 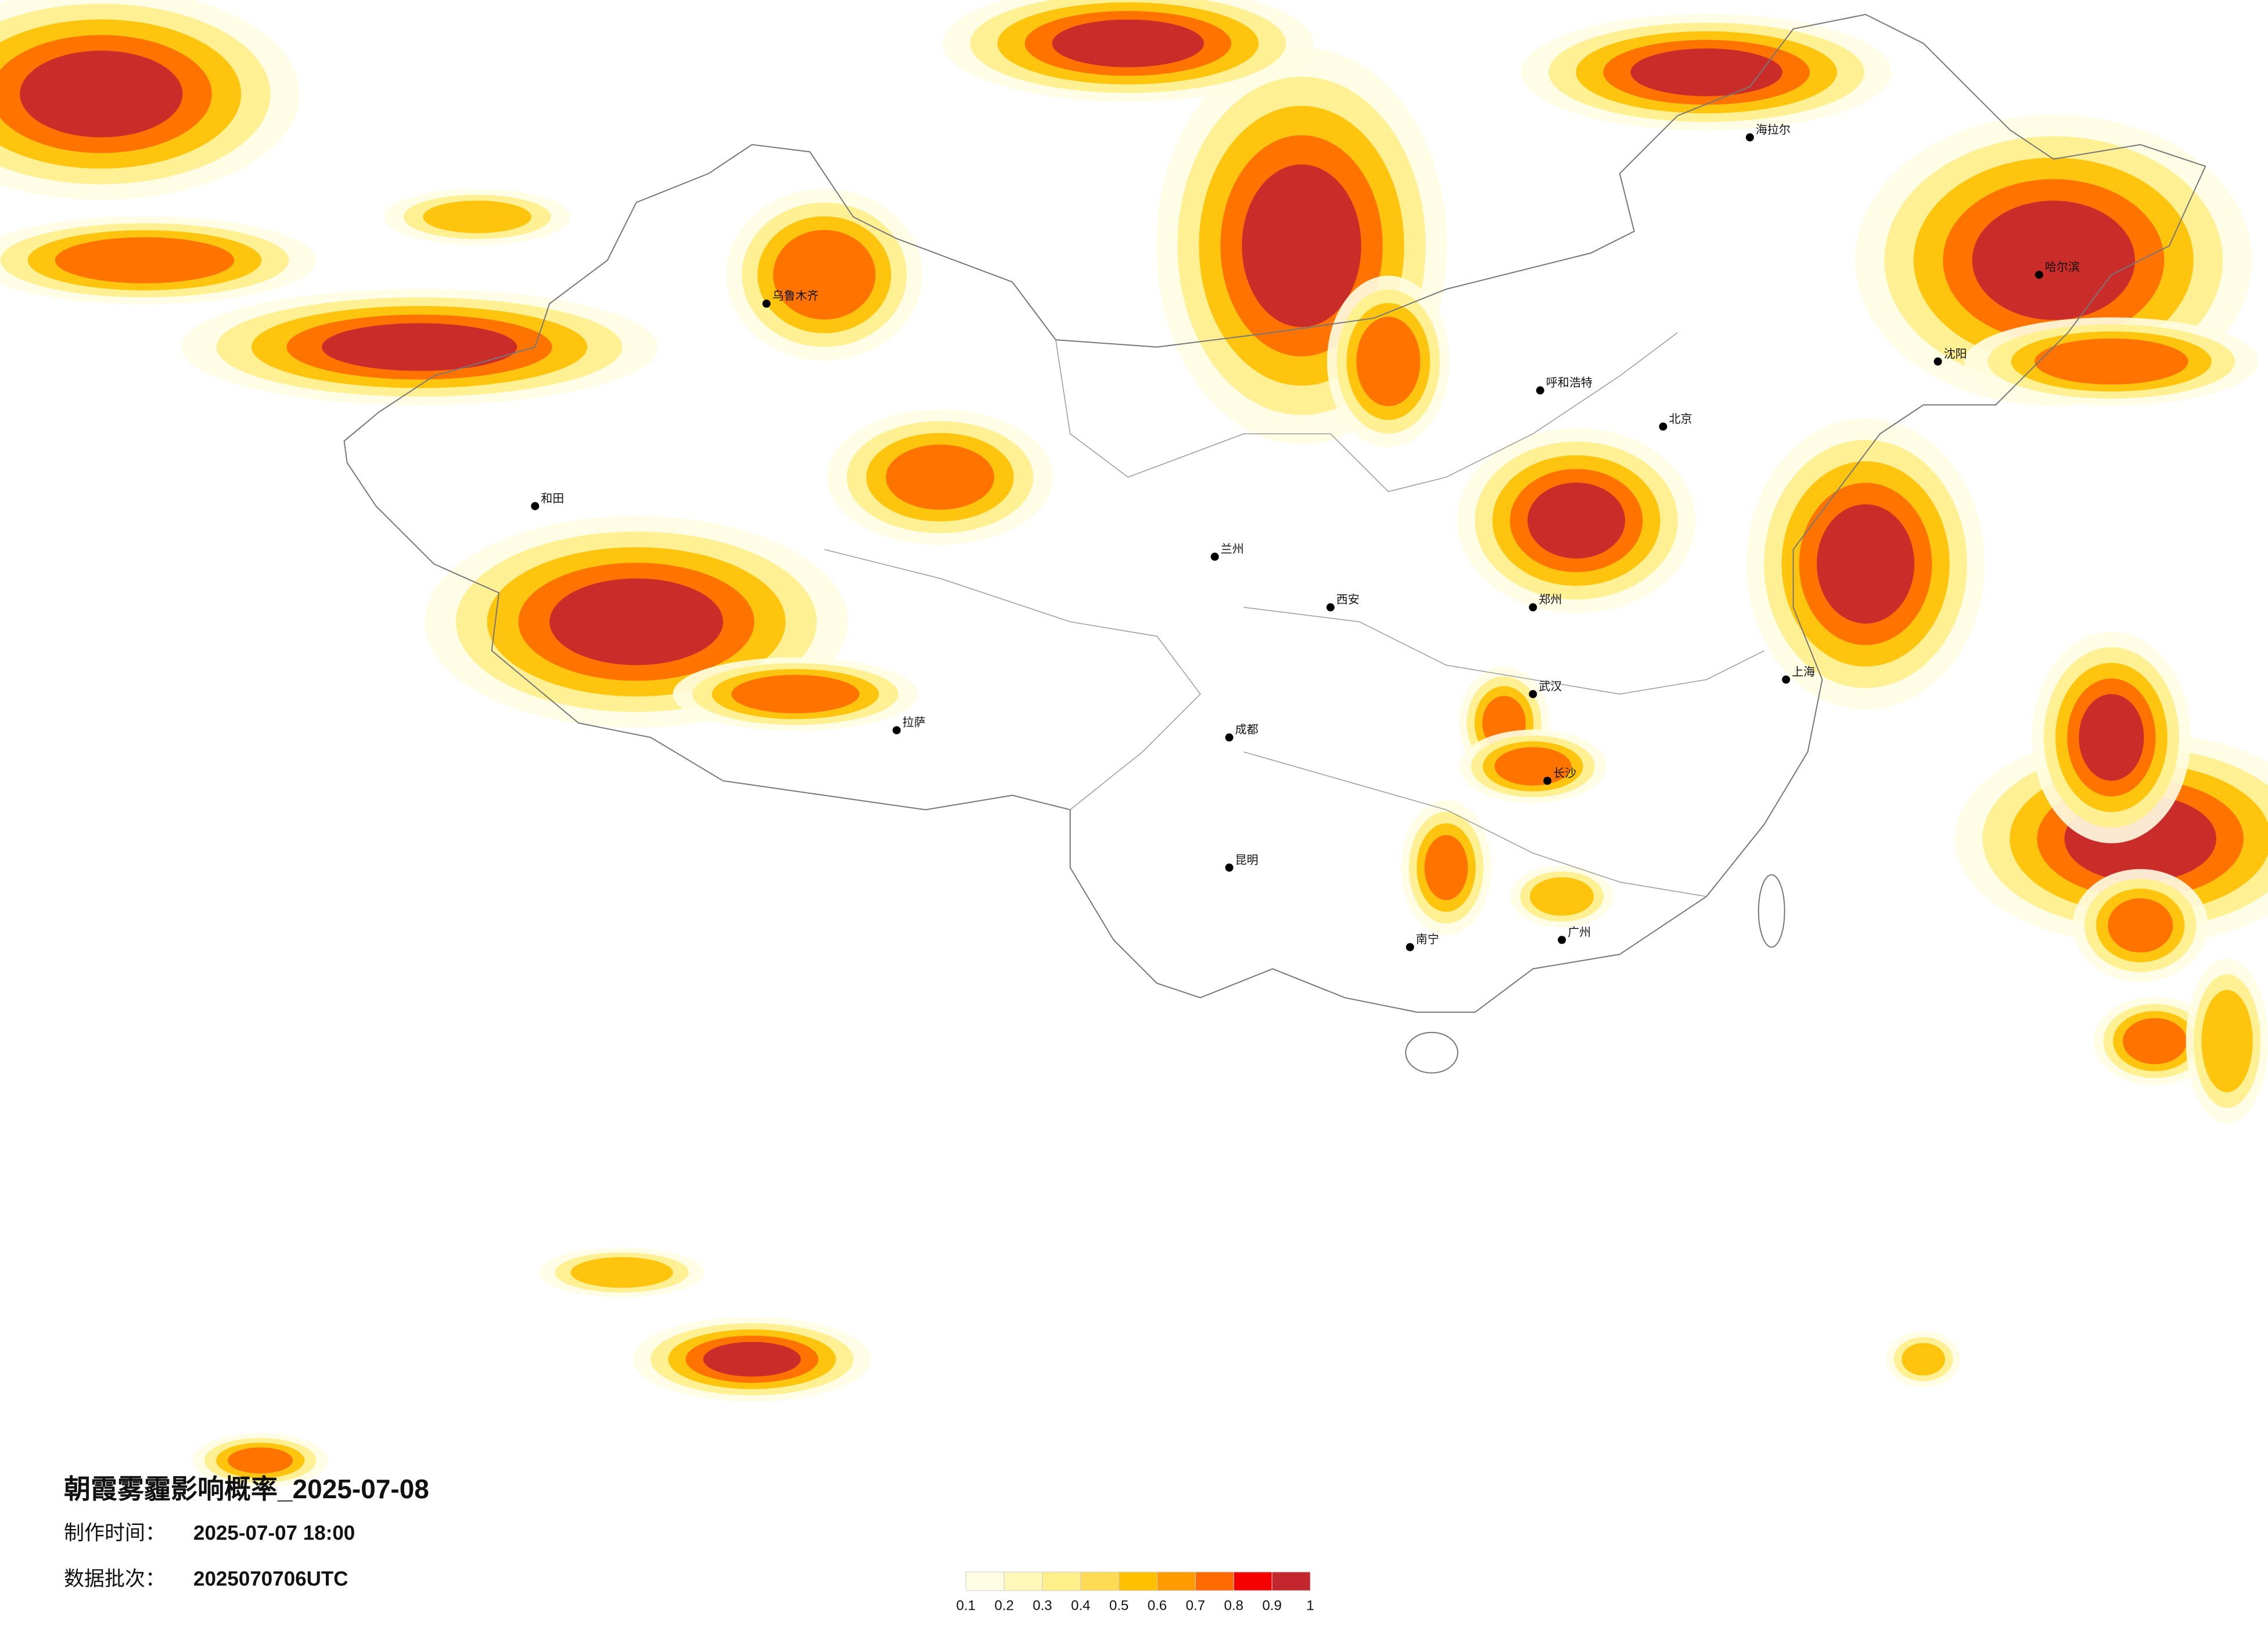 What do you see at coordinates (1564, 773) in the screenshot?
I see `city-label: 长沙` at bounding box center [1564, 773].